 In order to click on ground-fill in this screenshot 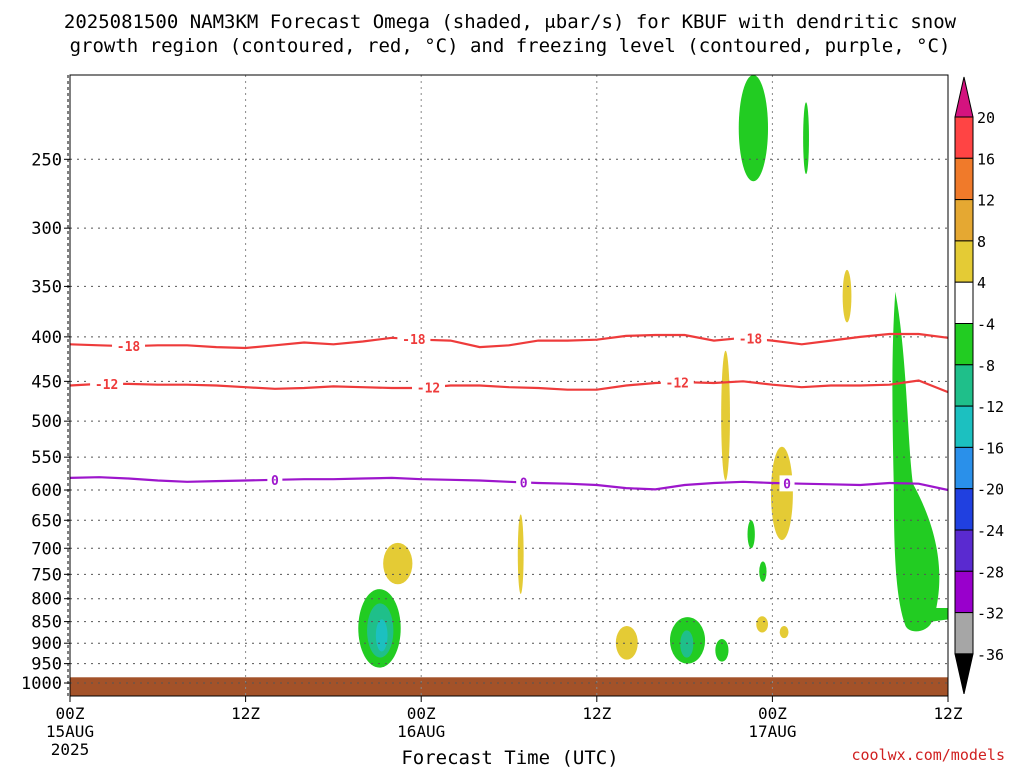, I will do `click(509, 686)`.